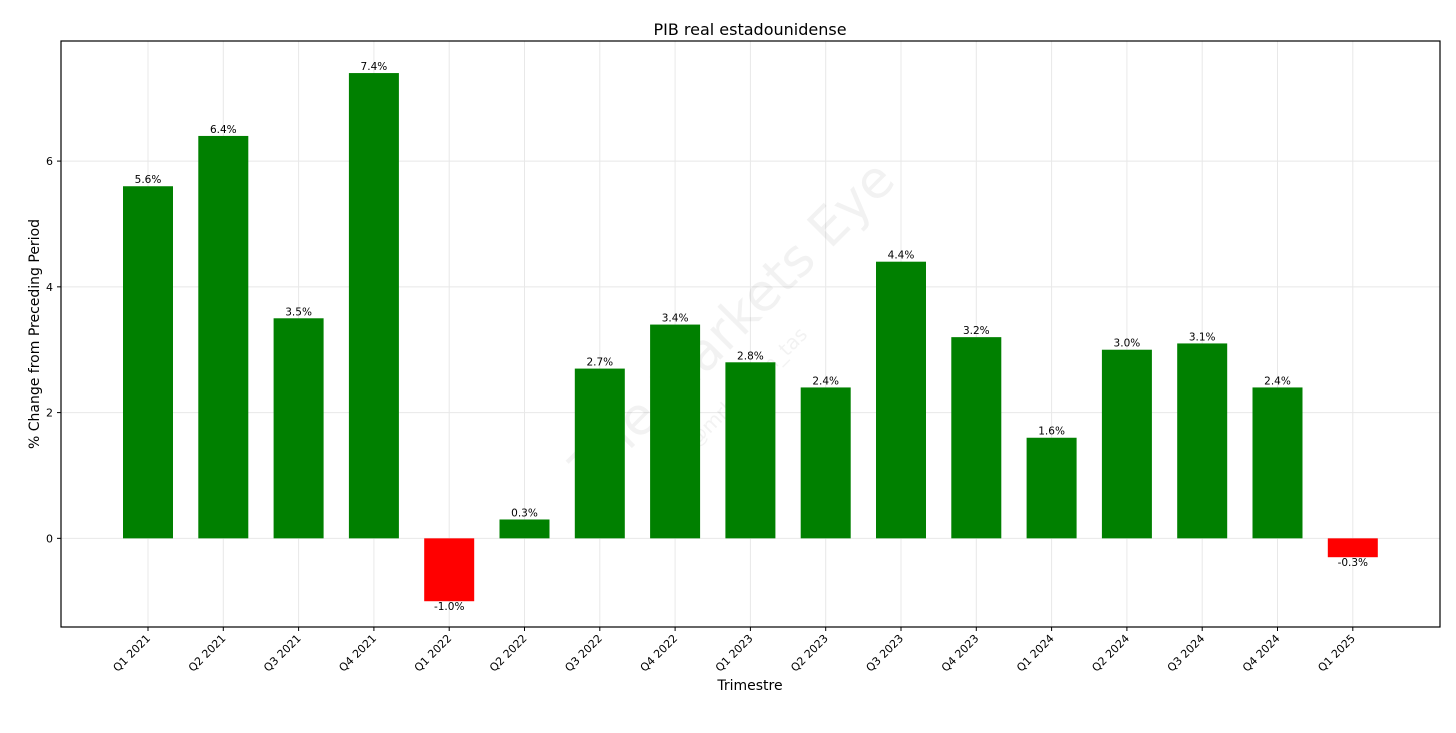 The width and height of the screenshot is (1456, 733). Describe the element at coordinates (132, 653) in the screenshot. I see `x-tick-label: Q1 2021` at that location.